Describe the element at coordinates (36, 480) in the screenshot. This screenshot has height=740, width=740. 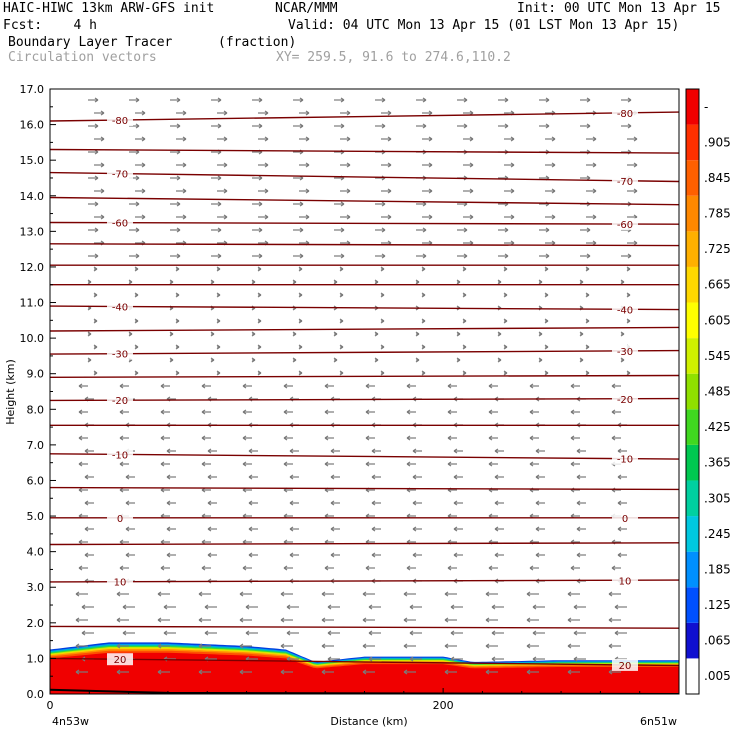
I see `y-tick-label: 6.0` at that location.